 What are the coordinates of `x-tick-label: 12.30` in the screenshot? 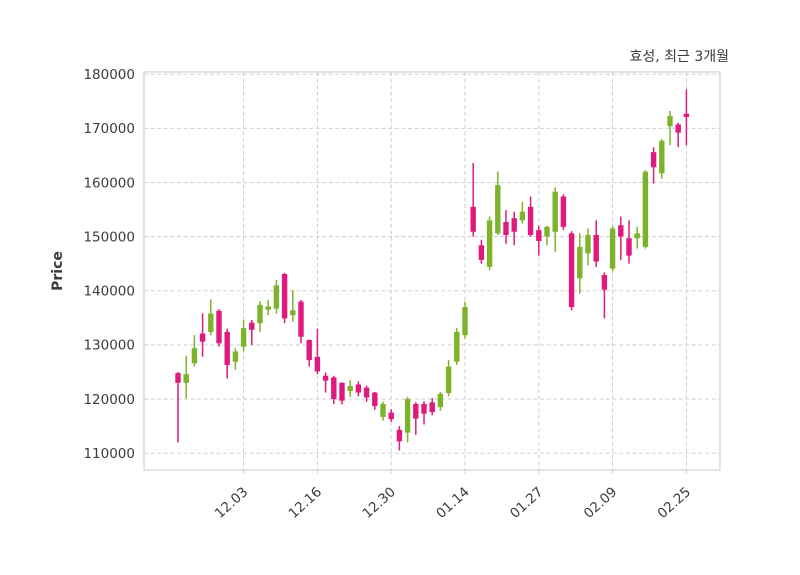 It's located at (378, 503).